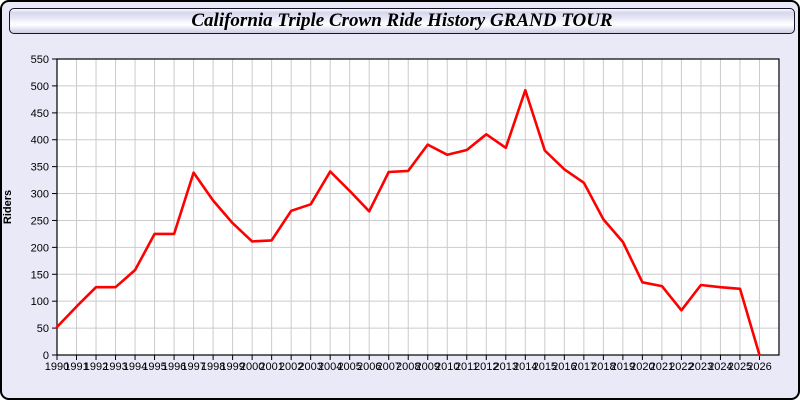  Describe the element at coordinates (291, 367) in the screenshot. I see `x-tick-label: 2002` at that location.